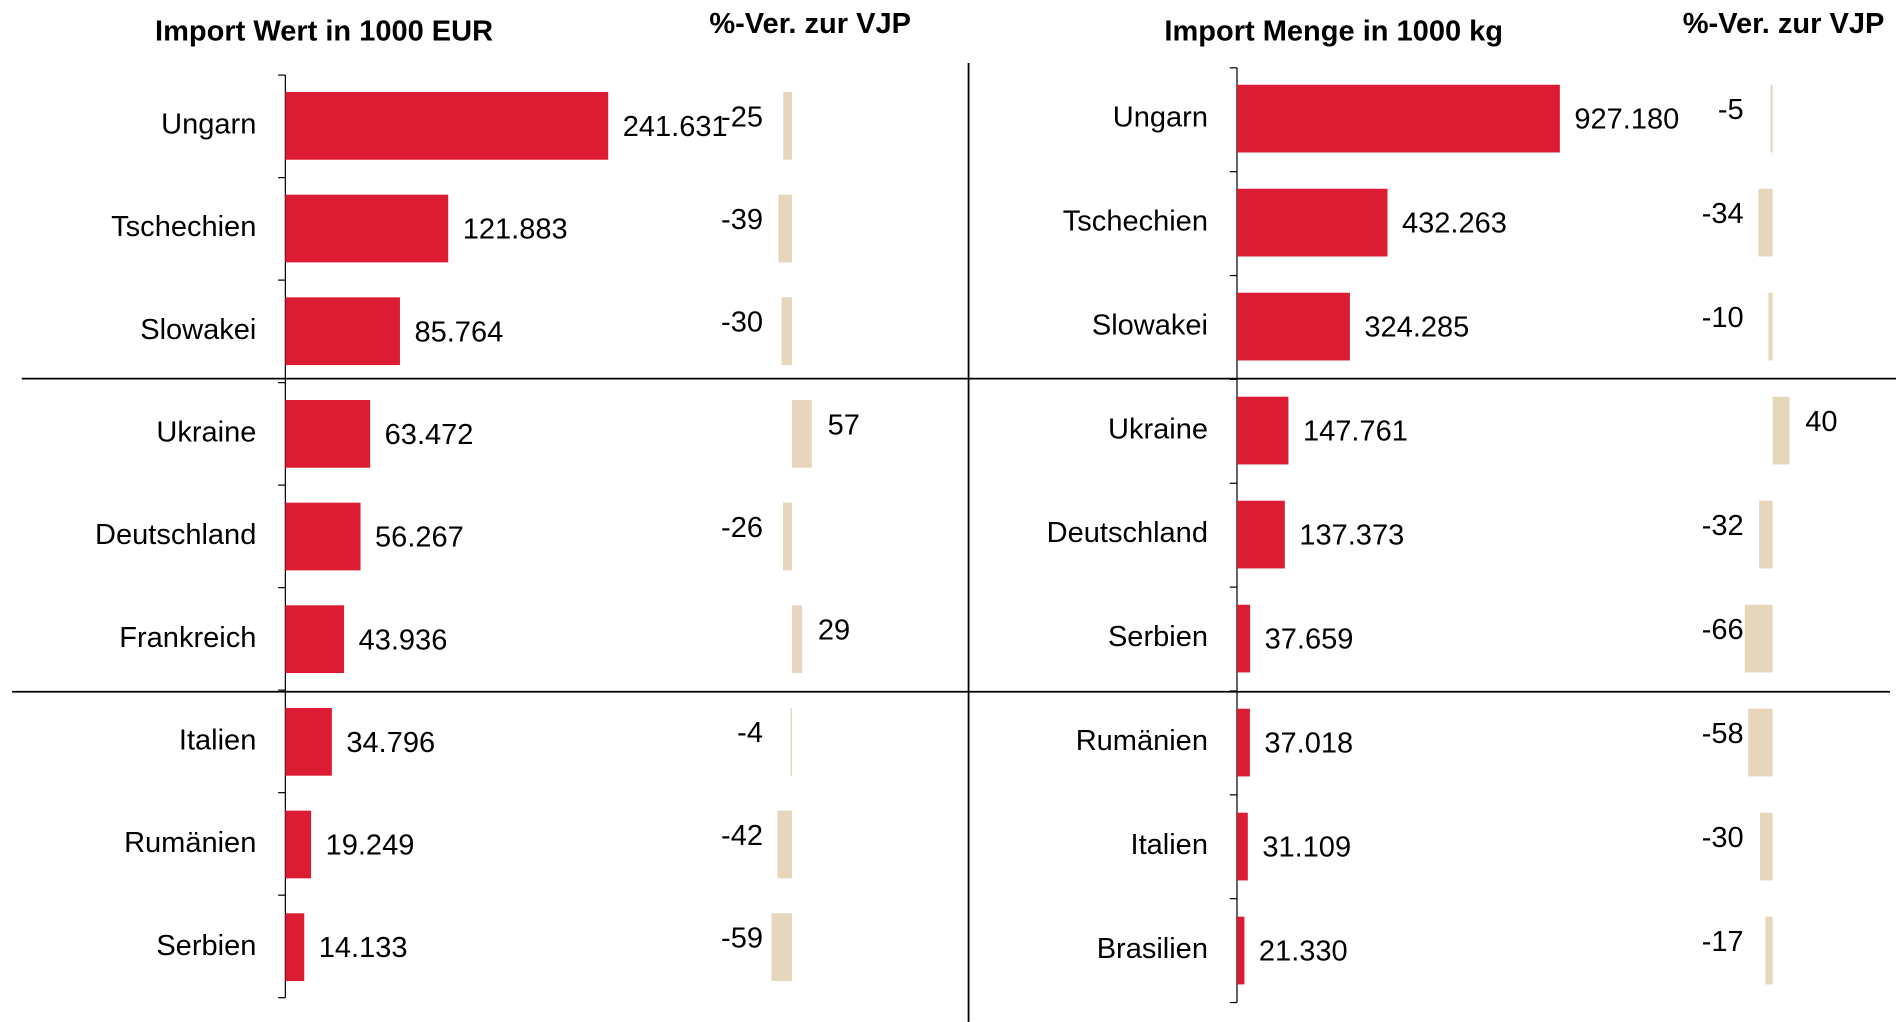  Describe the element at coordinates (675, 127) in the screenshot. I see `value-label: 241.631` at that location.